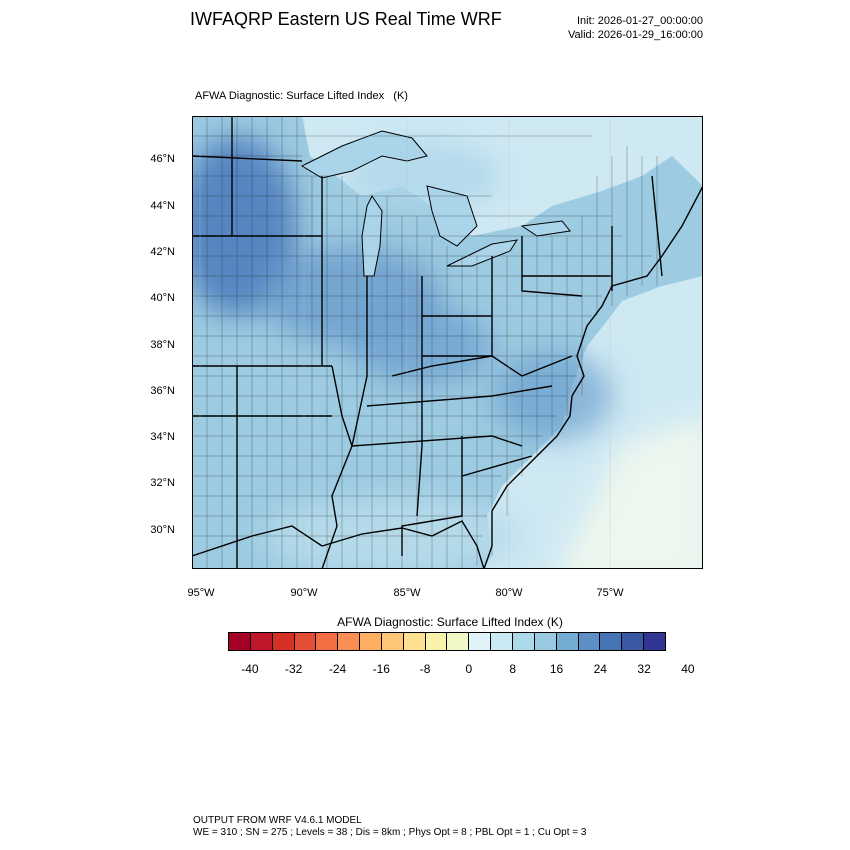 The image size is (850, 850). I want to click on lon-label: 90°W, so click(304, 593).